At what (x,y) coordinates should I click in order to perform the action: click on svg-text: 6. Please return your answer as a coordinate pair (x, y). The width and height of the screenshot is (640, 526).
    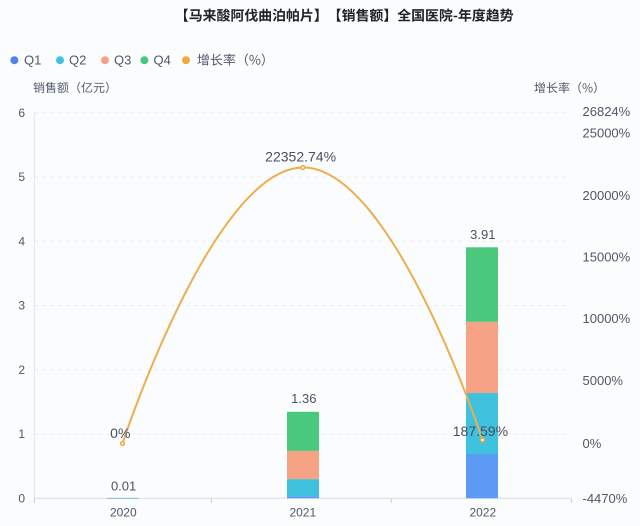
    Looking at the image, I should click on (21, 113).